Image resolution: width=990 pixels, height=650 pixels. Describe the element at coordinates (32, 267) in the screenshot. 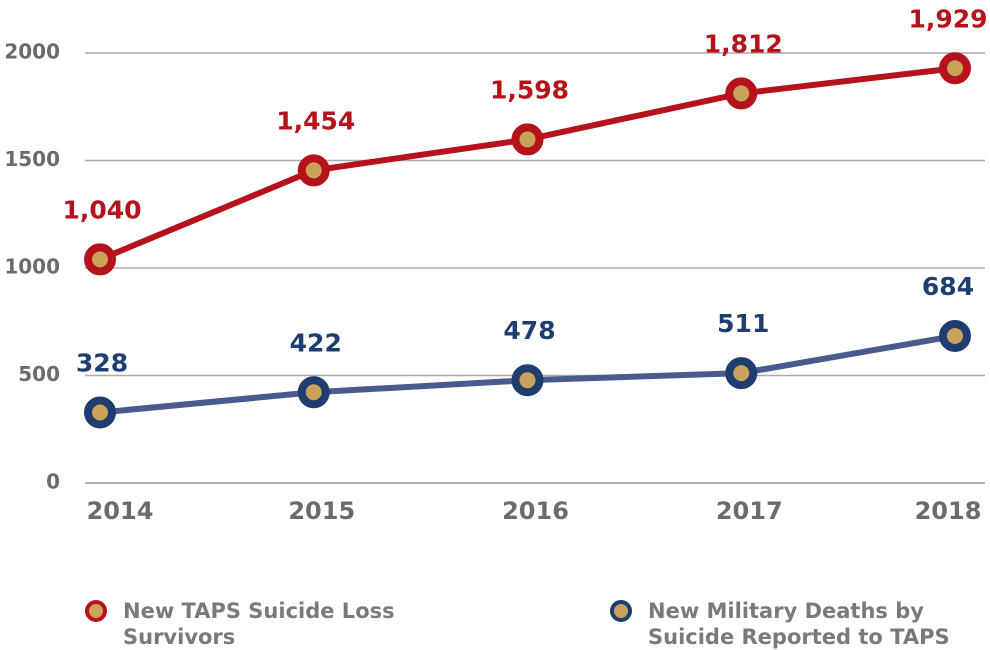

I see `y-tick-label: 1000` at that location.